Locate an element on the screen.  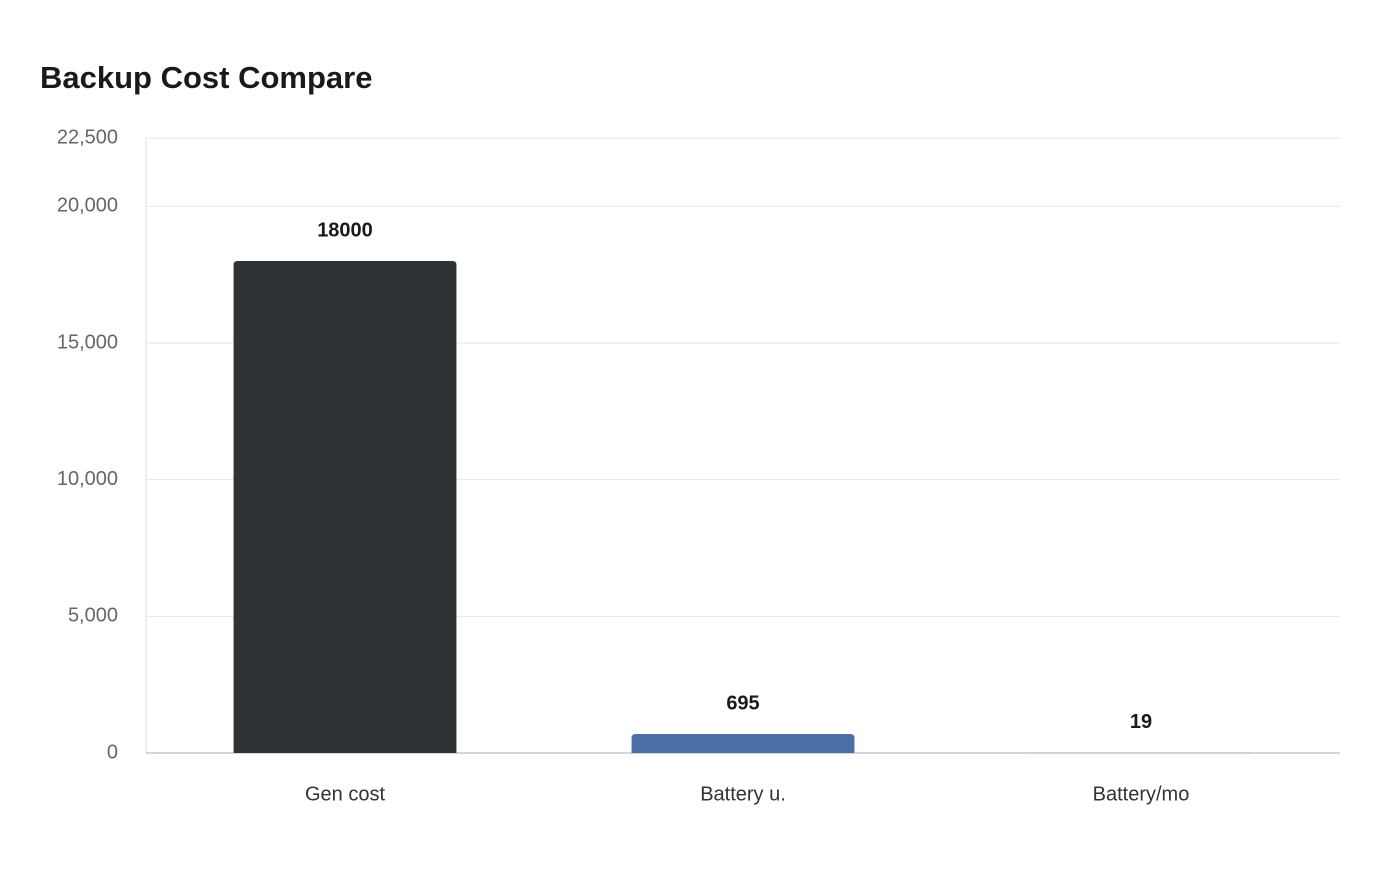
value-label: 695 is located at coordinates (742, 703).